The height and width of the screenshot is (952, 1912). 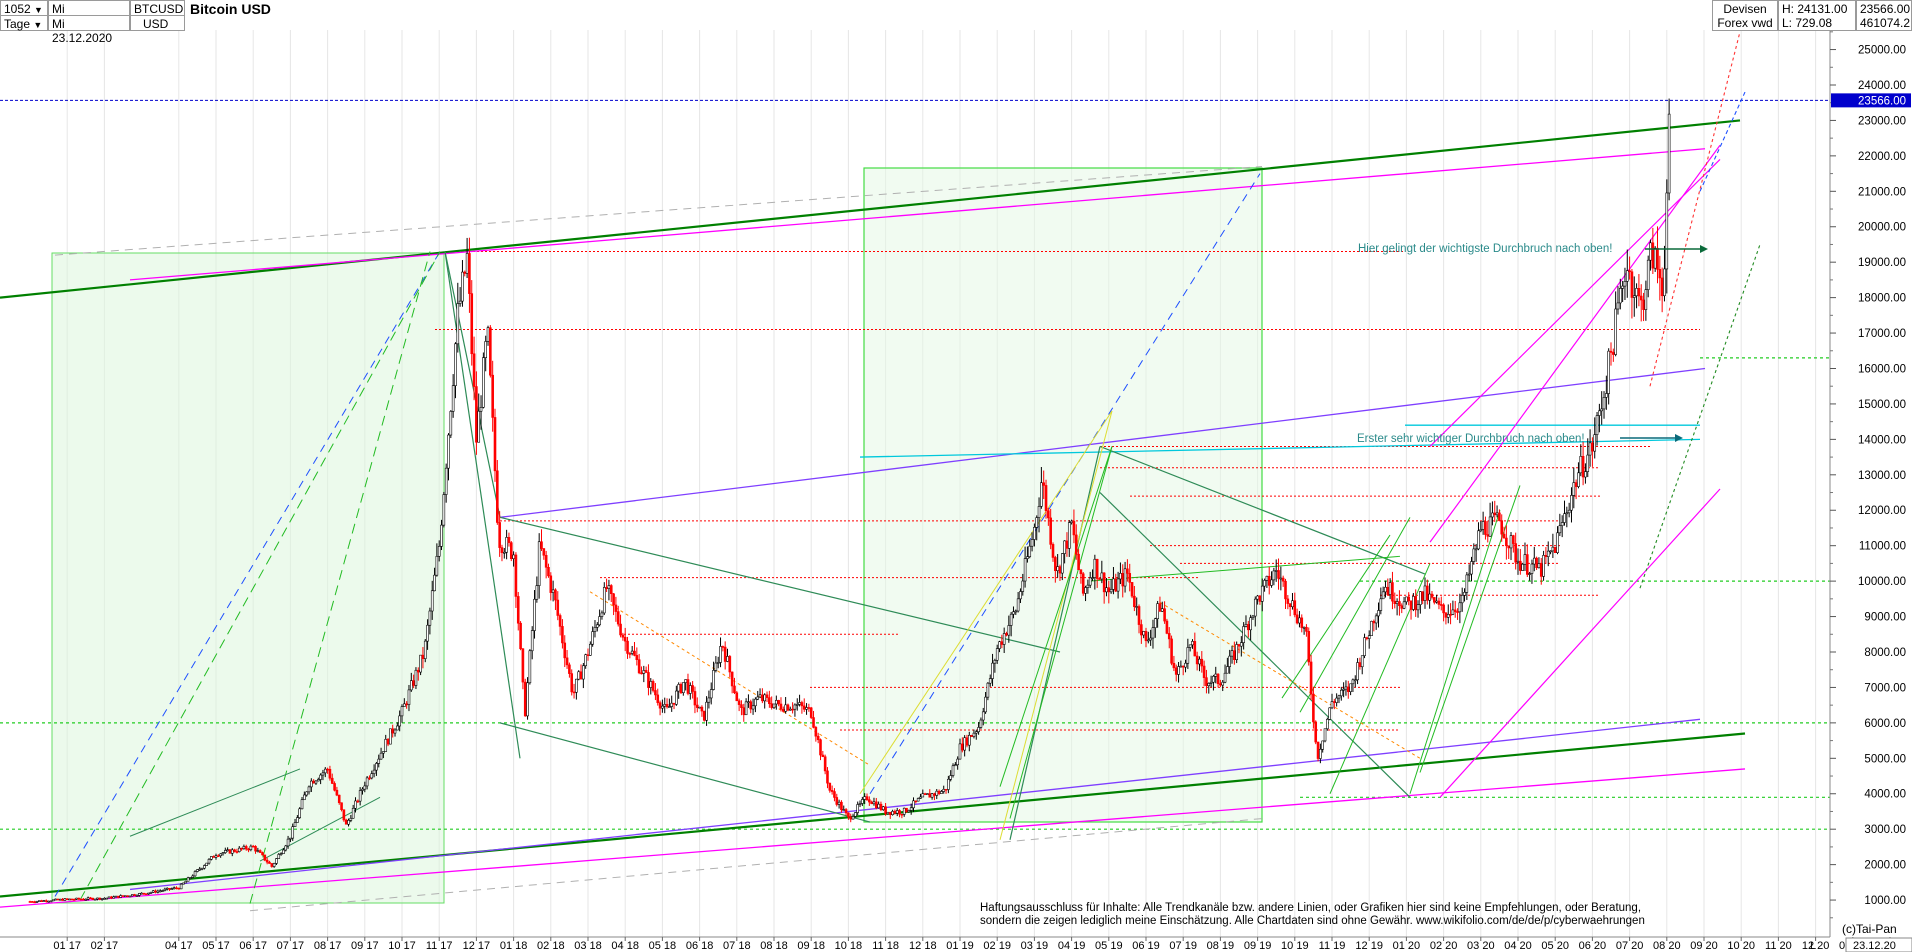 I want to click on high-text: H: 24131.00, so click(x=1815, y=9).